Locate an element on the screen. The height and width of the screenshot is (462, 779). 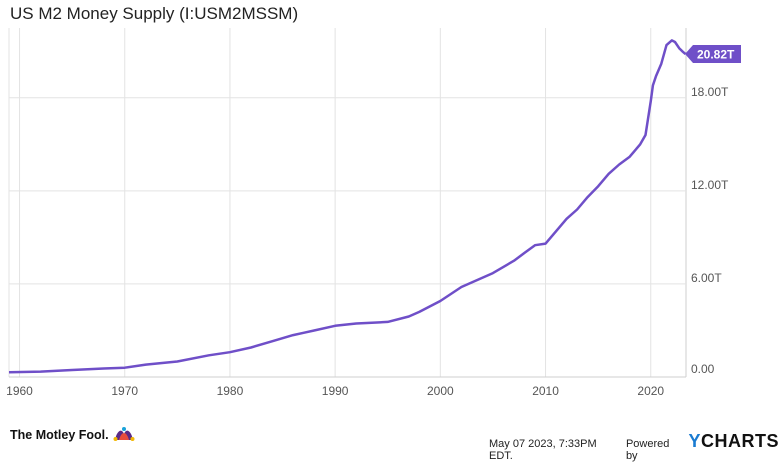
y-tick-label: 12.00T is located at coordinates (710, 185).